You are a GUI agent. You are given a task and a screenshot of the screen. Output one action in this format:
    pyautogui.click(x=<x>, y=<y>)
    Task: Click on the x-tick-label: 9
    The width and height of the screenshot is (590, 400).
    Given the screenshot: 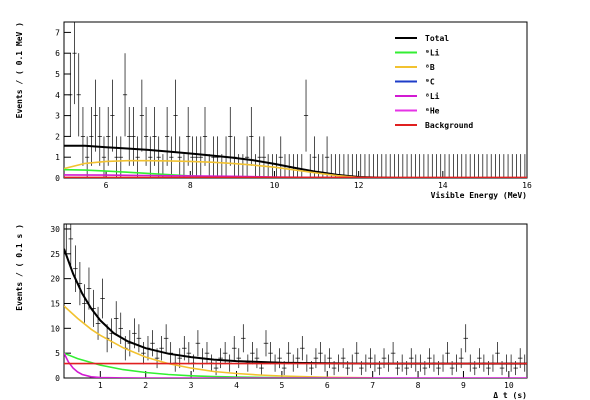 What is the action you would take?
    pyautogui.click(x=463, y=385)
    